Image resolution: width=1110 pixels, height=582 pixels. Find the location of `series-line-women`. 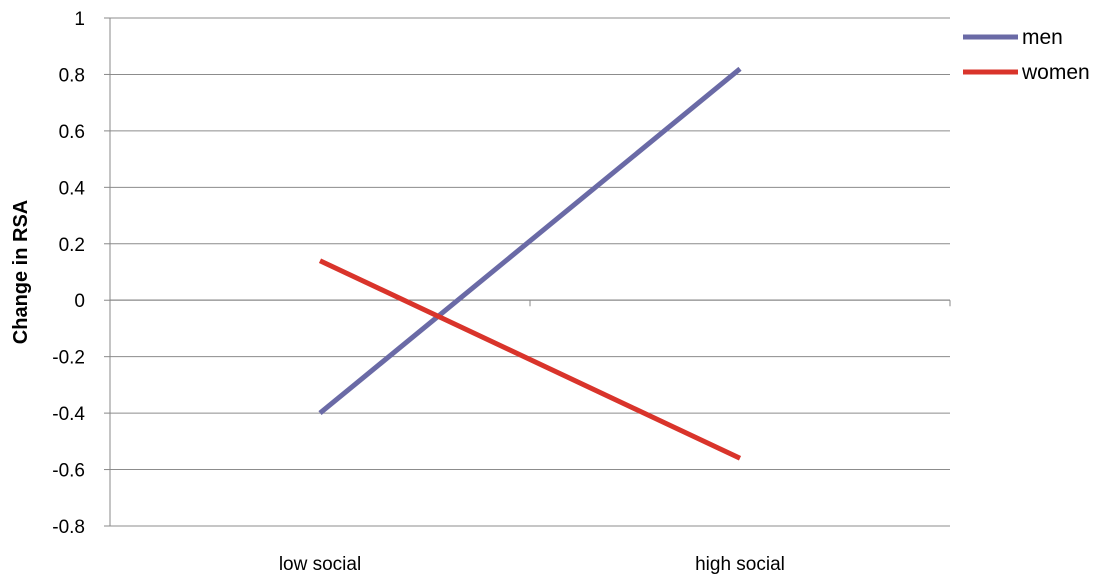

series-line-women is located at coordinates (530, 359).